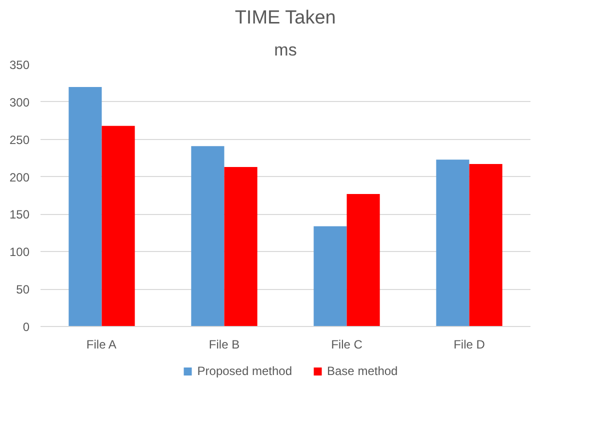 The height and width of the screenshot is (444, 590). I want to click on x-tick-label: File A, so click(101, 345).